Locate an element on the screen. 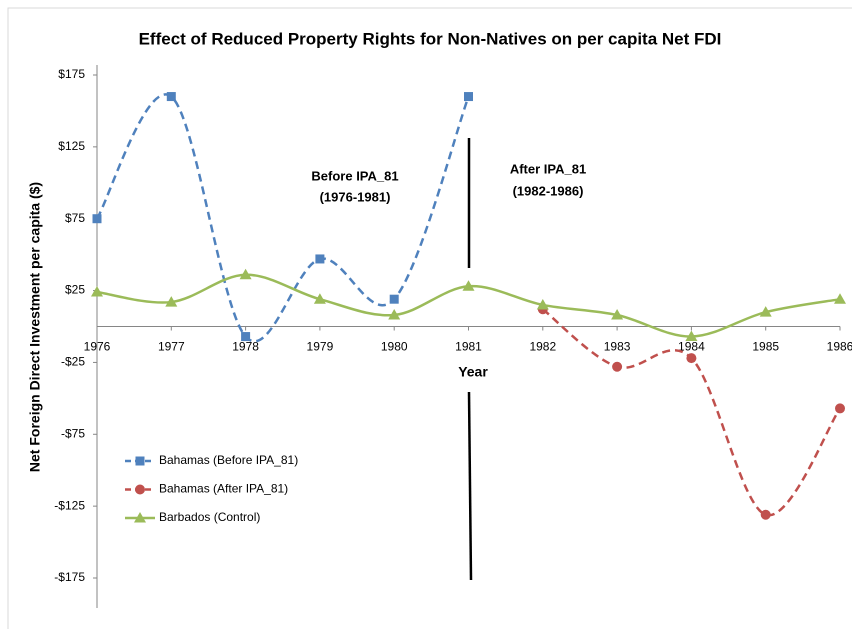 The height and width of the screenshot is (629, 852). x-tick-label: 1976 is located at coordinates (97, 347).